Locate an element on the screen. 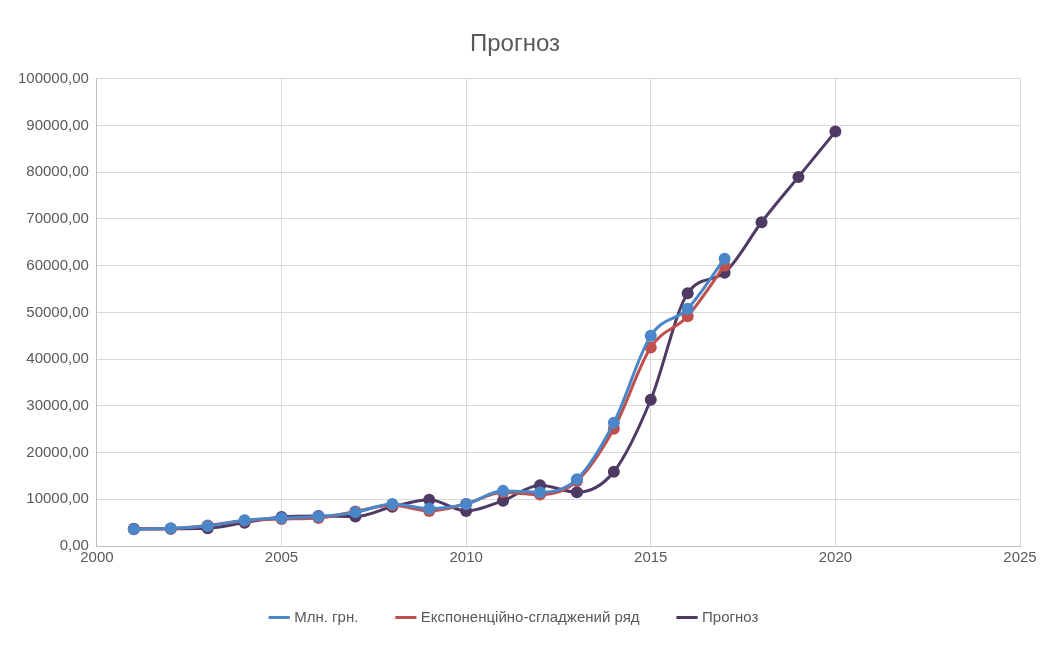  y-tick-label: 70000,00 is located at coordinates (57, 218).